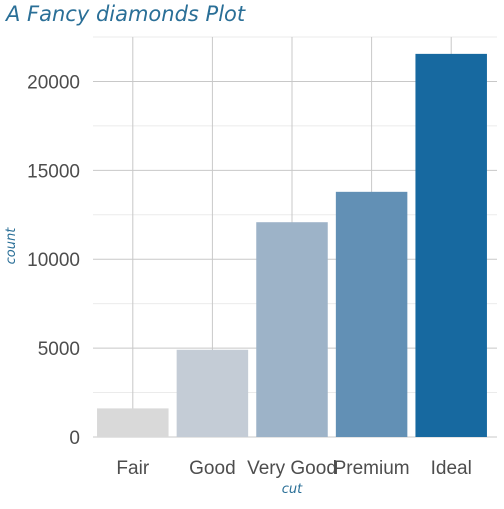  I want to click on bar-good, so click(212, 393).